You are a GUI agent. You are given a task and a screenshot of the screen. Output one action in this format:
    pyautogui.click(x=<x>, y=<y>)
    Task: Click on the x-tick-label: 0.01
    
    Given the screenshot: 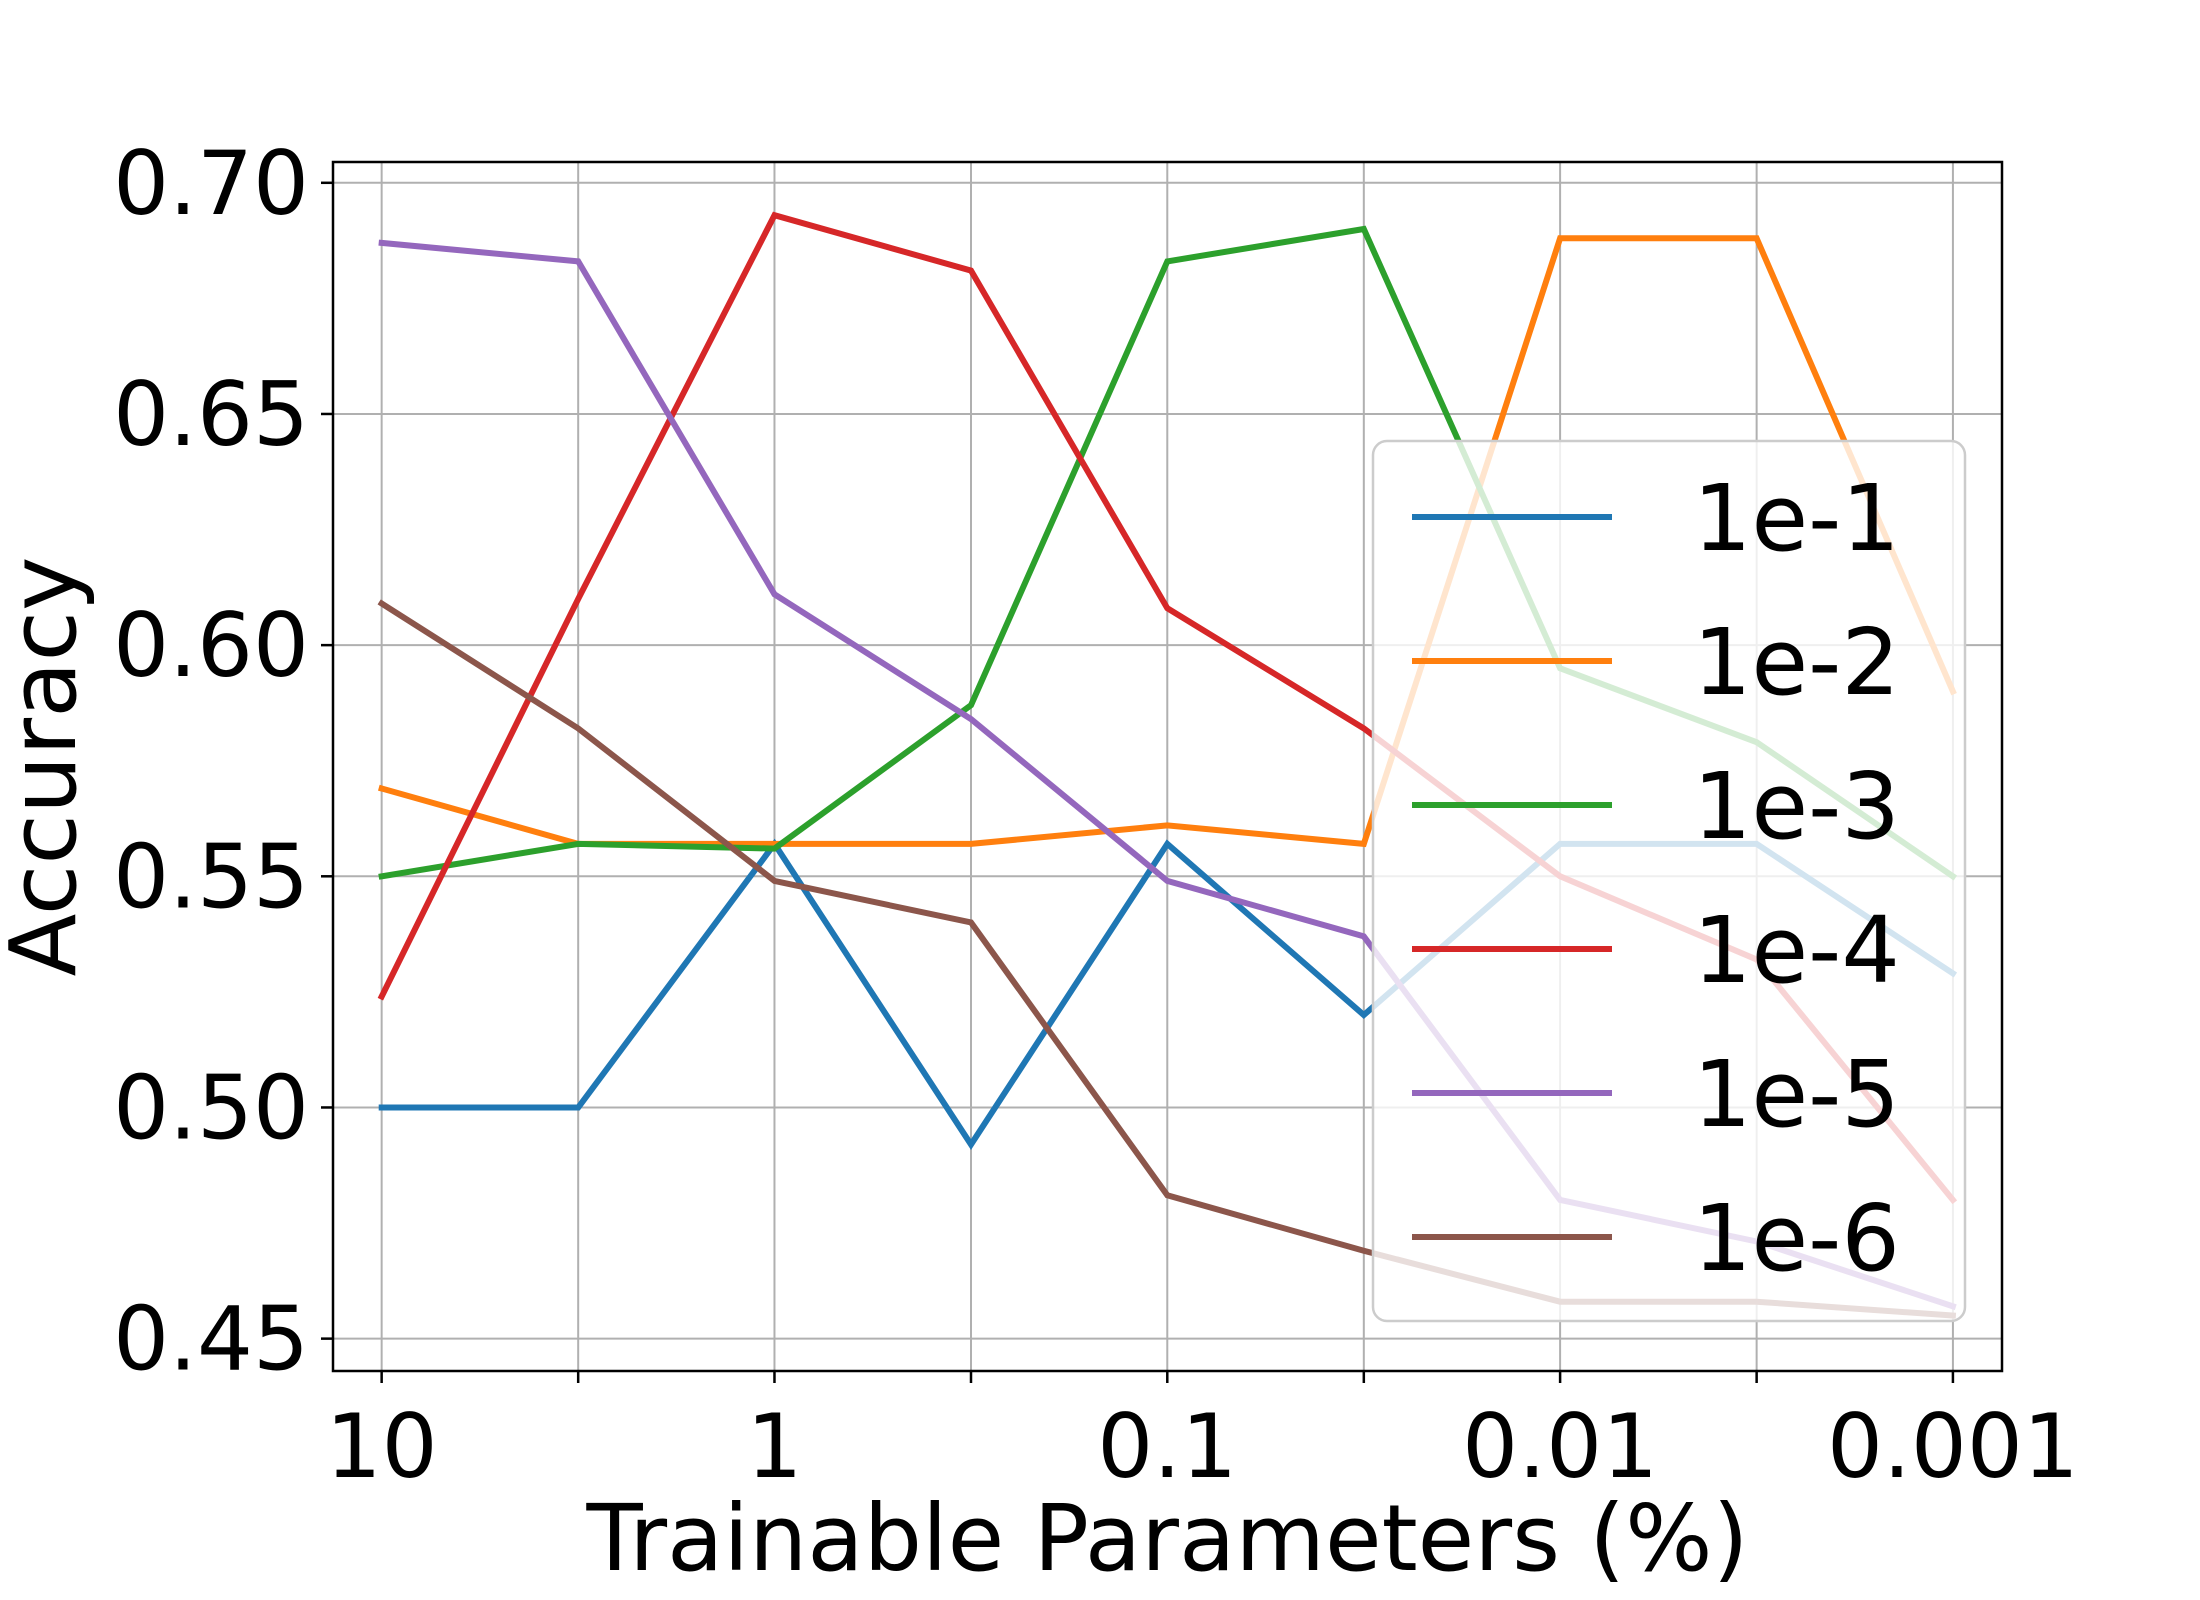 What is the action you would take?
    pyautogui.click(x=1560, y=1446)
    